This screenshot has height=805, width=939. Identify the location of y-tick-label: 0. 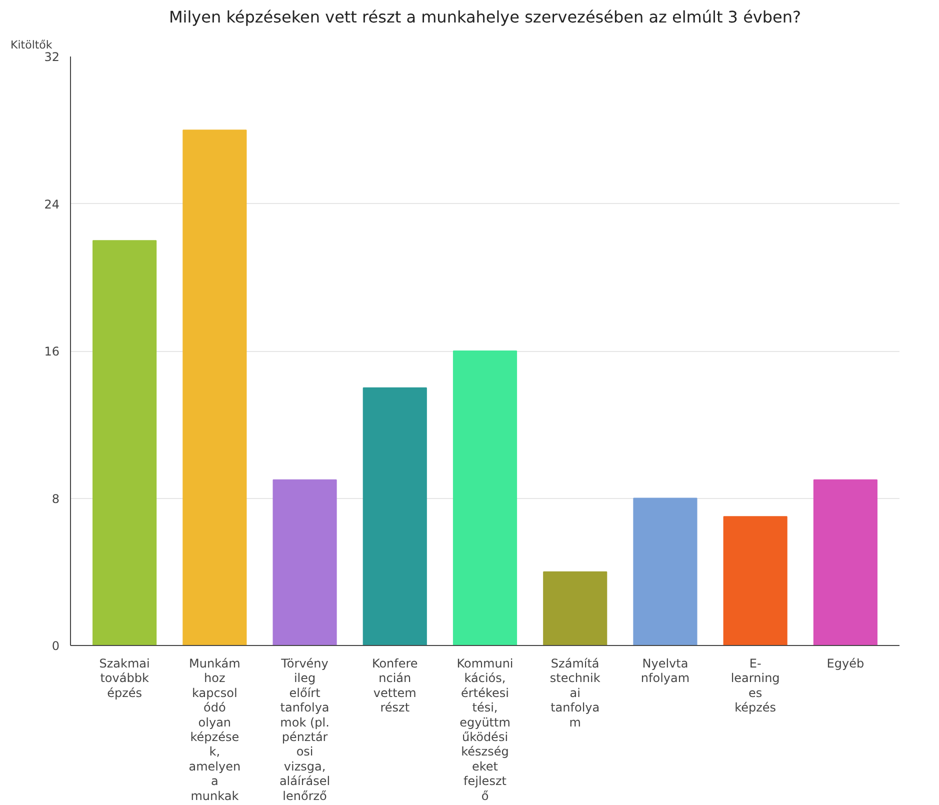
(56, 646).